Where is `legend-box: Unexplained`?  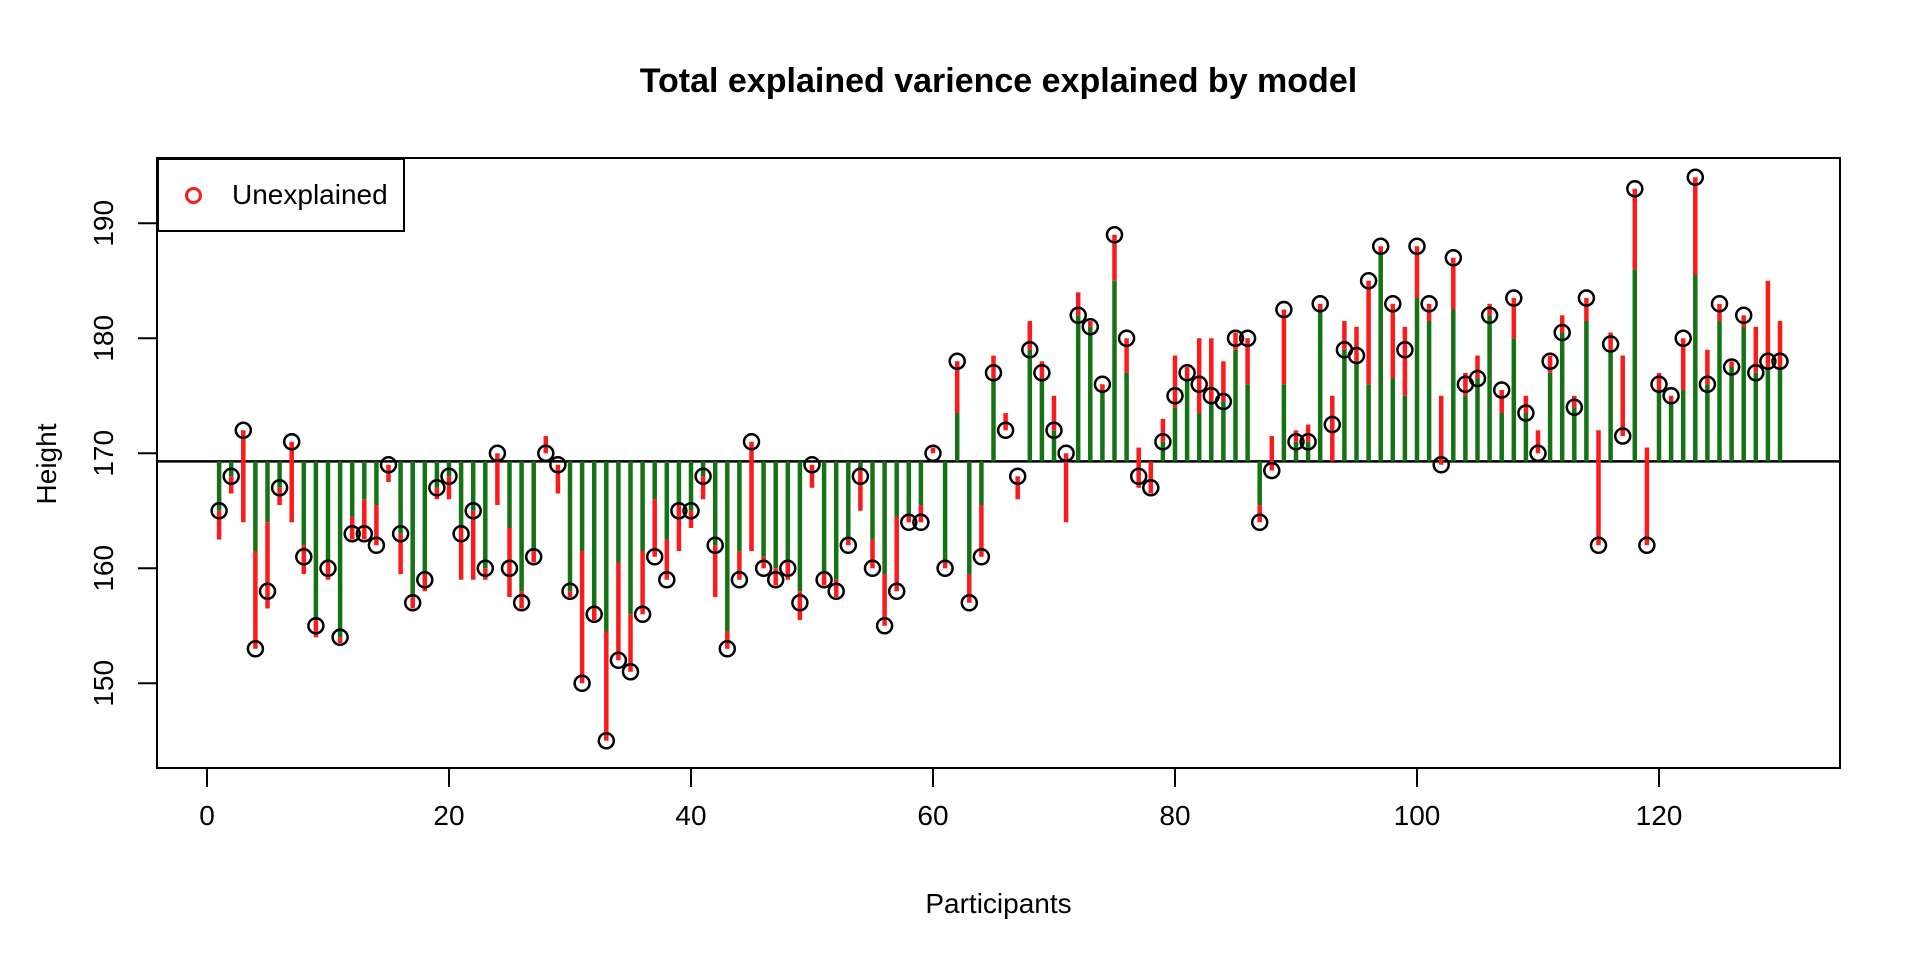
legend-box: Unexplained is located at coordinates (281, 195).